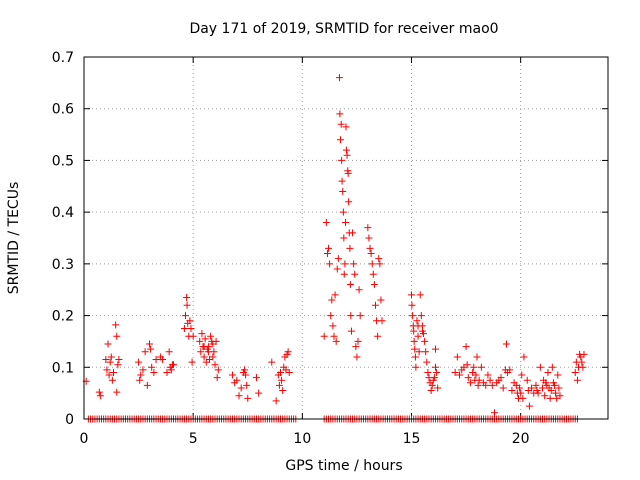 This screenshot has height=480, width=640. Describe the element at coordinates (521, 439) in the screenshot. I see `x-tick-label: 20` at that location.